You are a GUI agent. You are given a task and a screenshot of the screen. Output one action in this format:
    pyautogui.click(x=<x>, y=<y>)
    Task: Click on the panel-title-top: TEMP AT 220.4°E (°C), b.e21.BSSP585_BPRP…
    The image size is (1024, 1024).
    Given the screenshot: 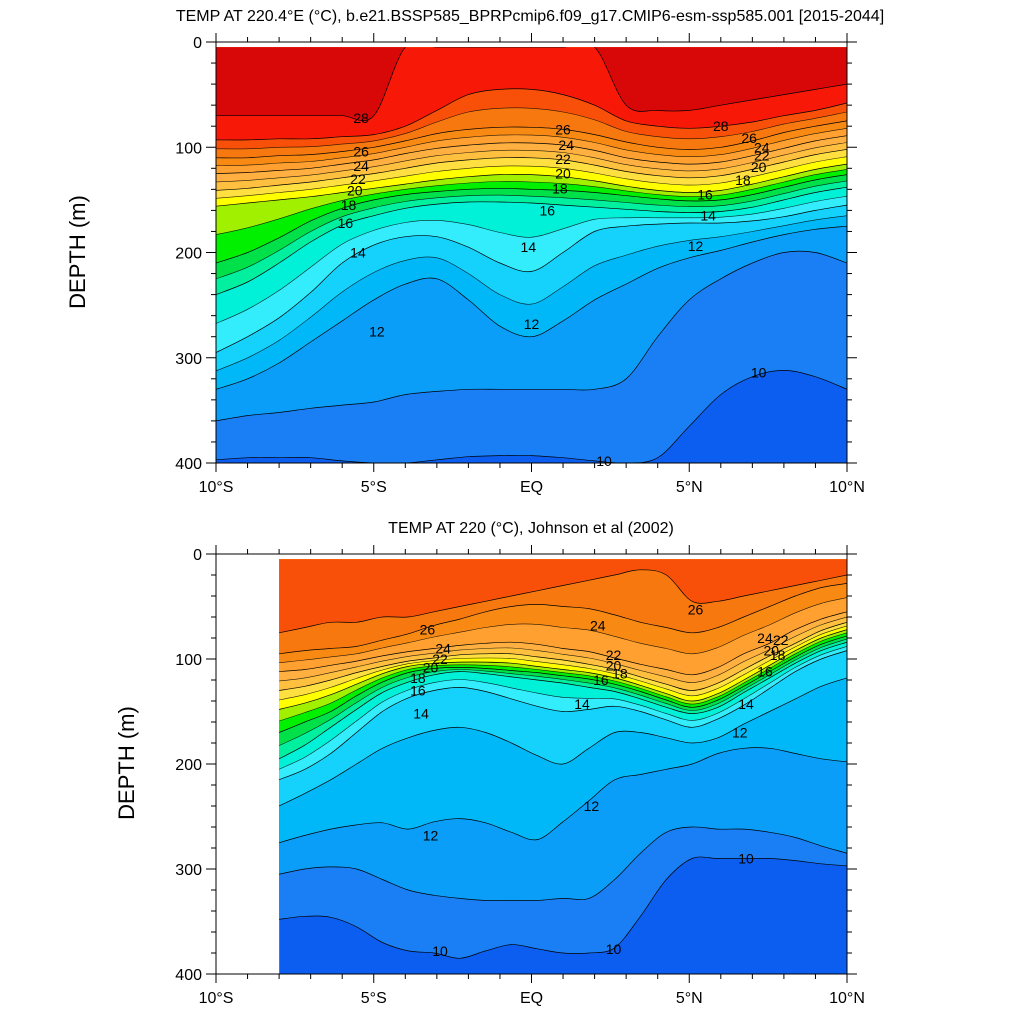 What is the action you would take?
    pyautogui.click(x=530, y=16)
    